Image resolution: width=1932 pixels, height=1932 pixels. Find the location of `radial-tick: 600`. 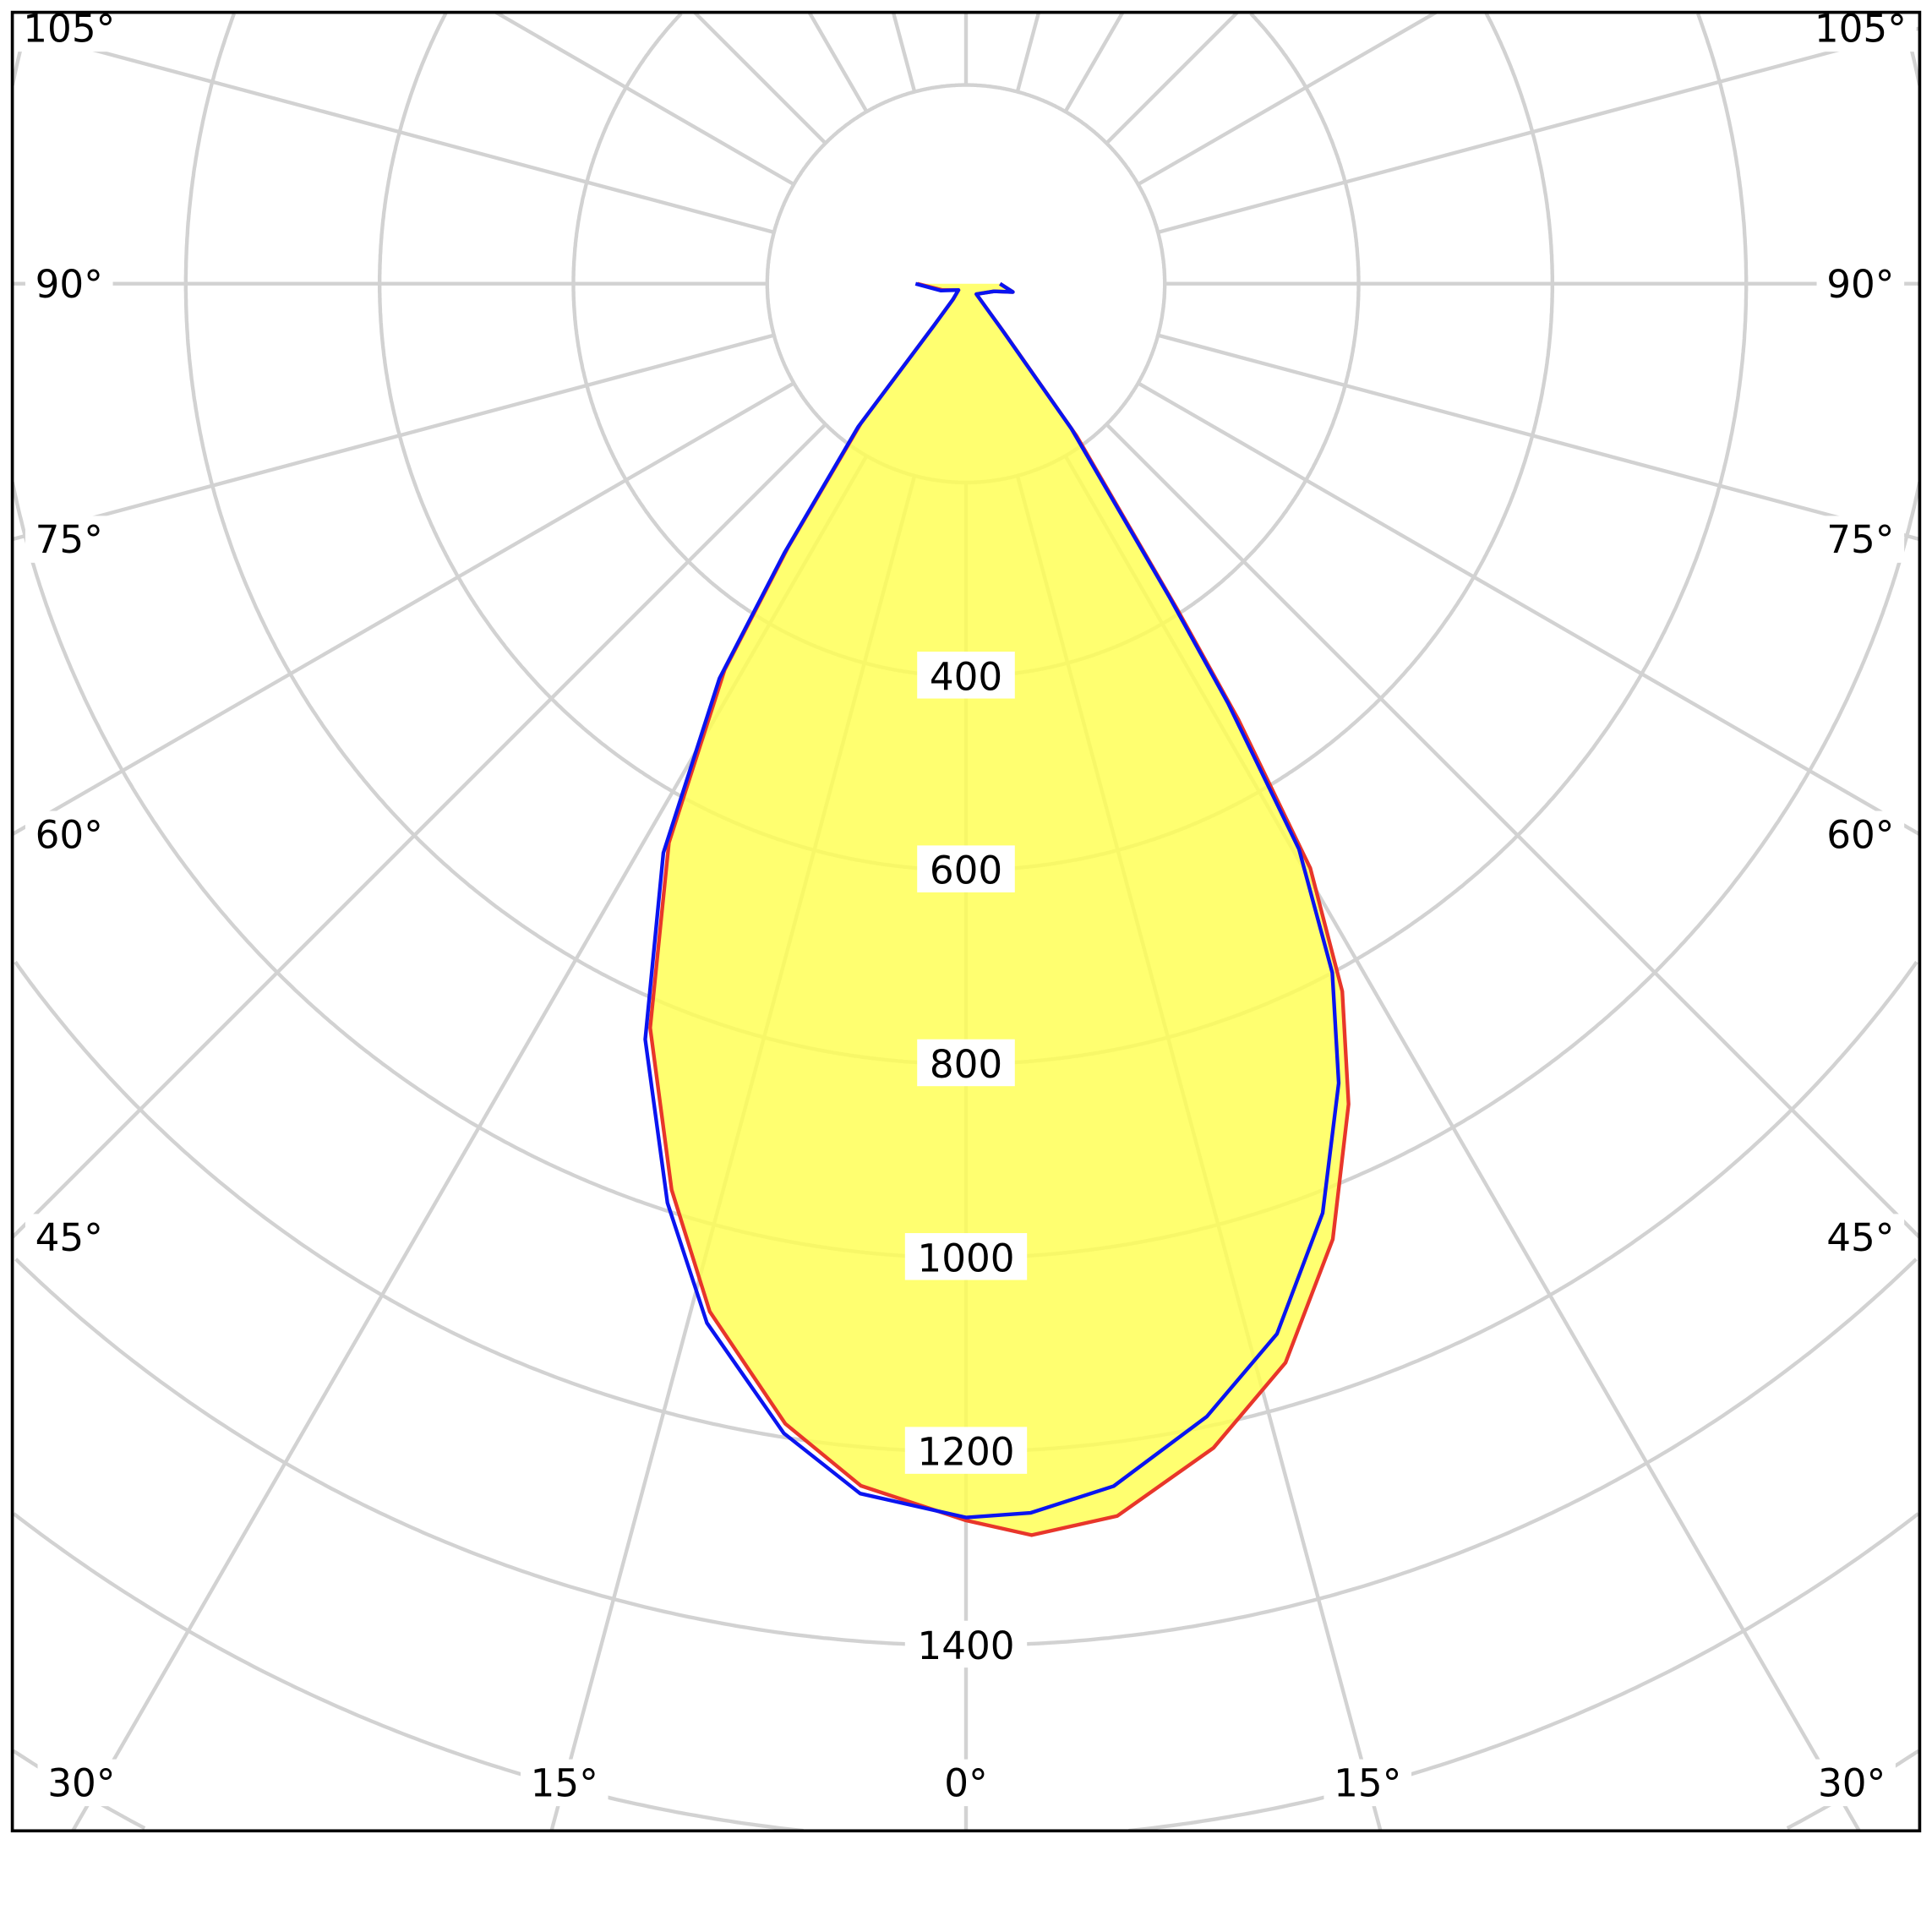

radial-tick: 600 is located at coordinates (966, 869).